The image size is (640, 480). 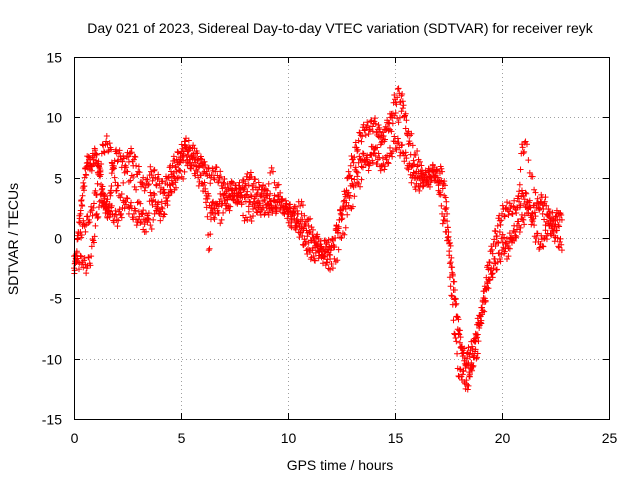 I want to click on x-tick-label: 20, so click(x=503, y=438).